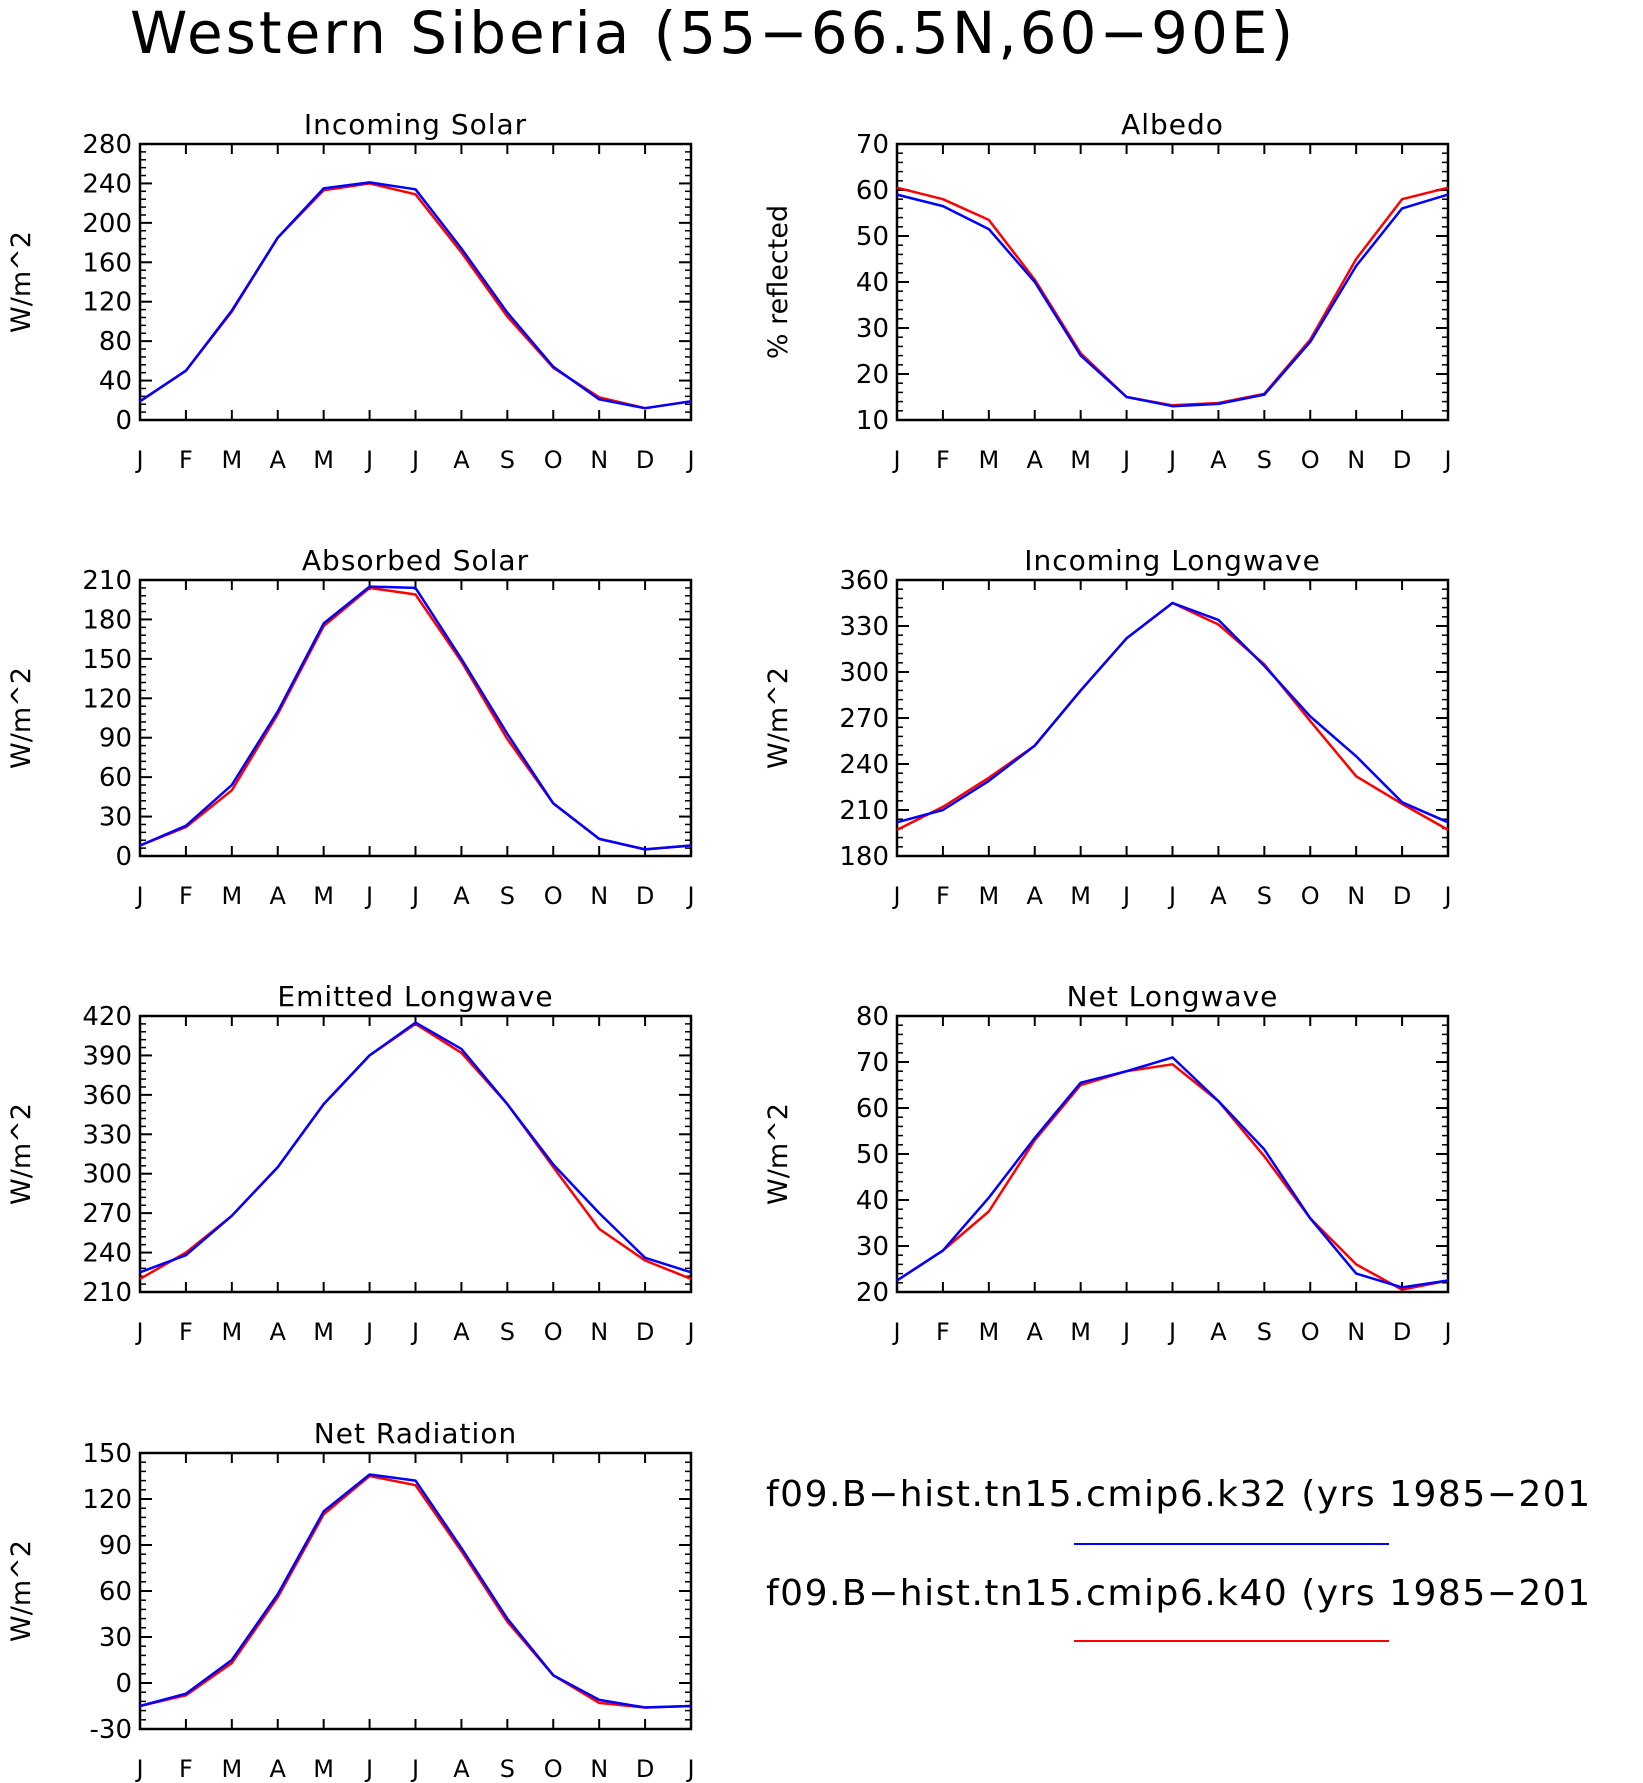  Describe the element at coordinates (872, 421) in the screenshot. I see `y-tick-label: 10` at that location.